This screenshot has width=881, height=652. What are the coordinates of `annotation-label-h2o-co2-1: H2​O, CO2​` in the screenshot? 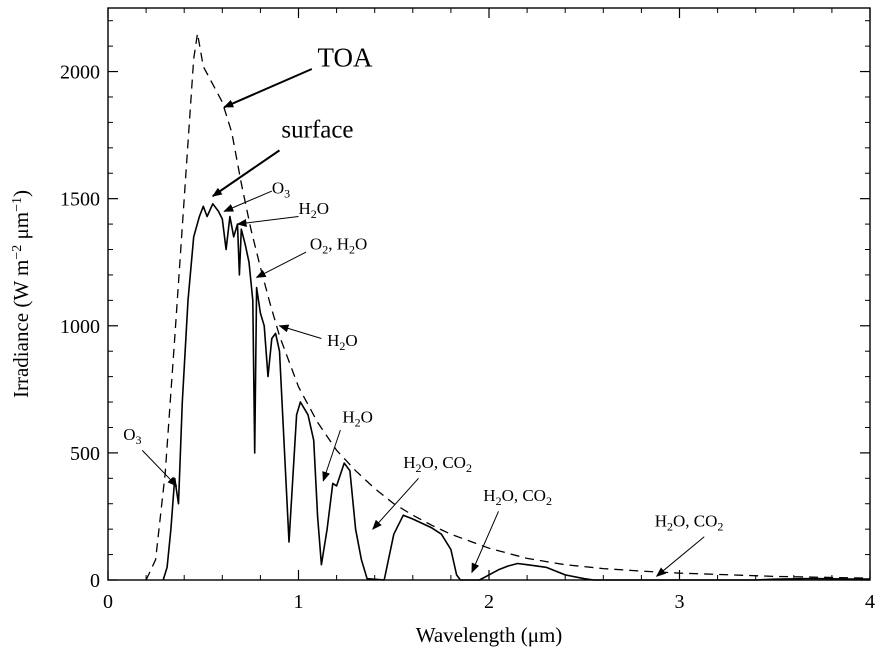 It's located at (437, 464).